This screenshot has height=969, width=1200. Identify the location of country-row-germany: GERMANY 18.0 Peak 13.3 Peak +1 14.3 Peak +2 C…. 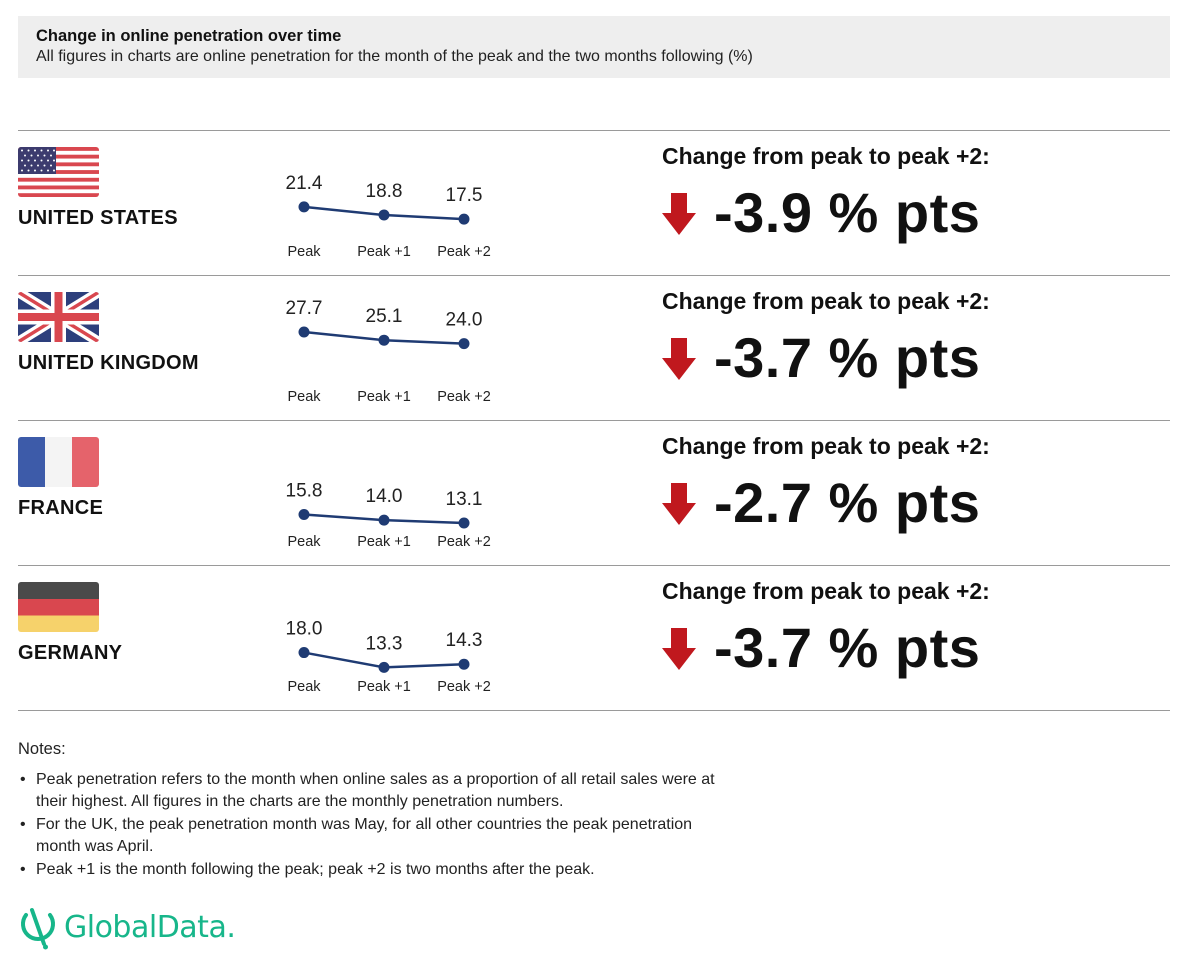
(600, 638).